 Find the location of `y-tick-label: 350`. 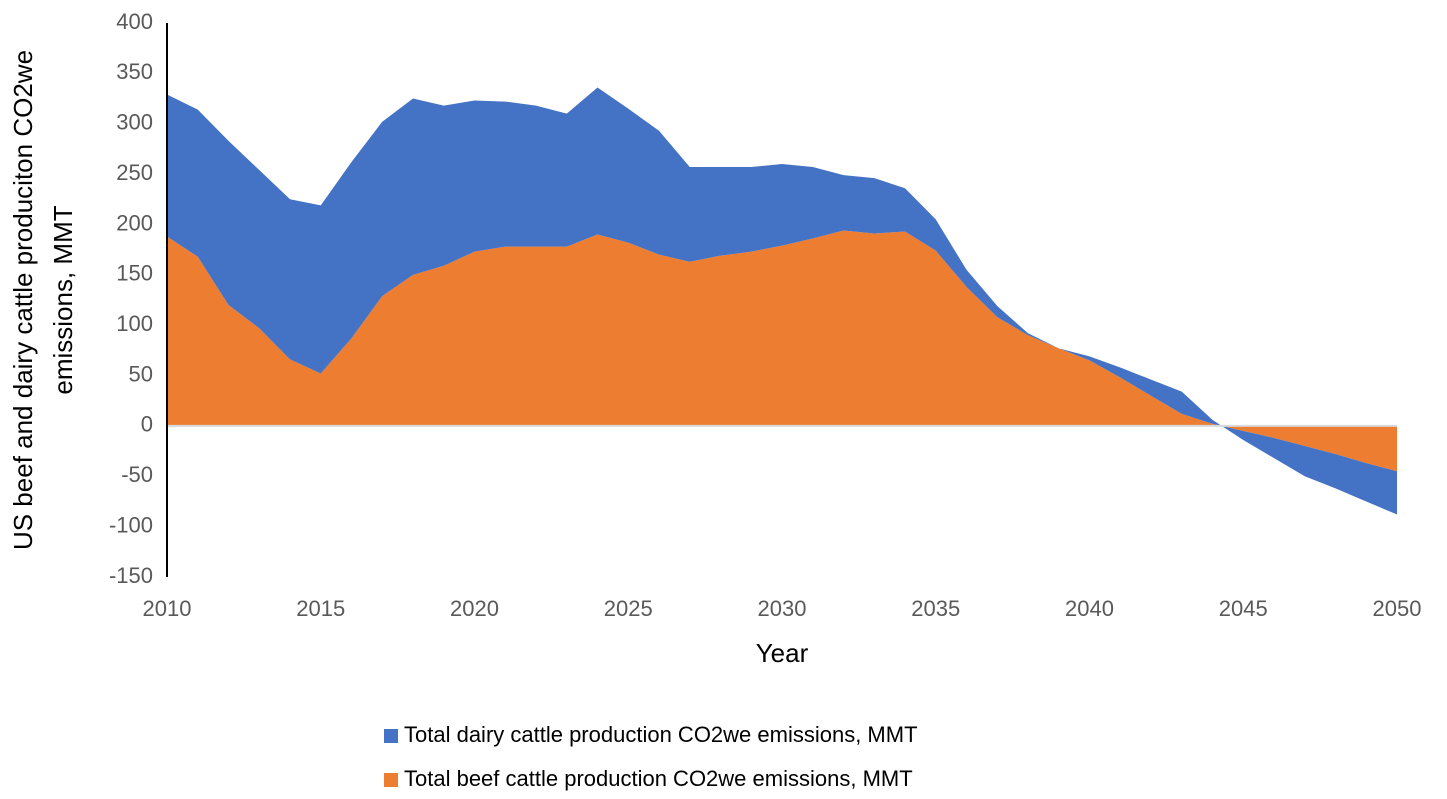

y-tick-label: 350 is located at coordinates (134, 71).